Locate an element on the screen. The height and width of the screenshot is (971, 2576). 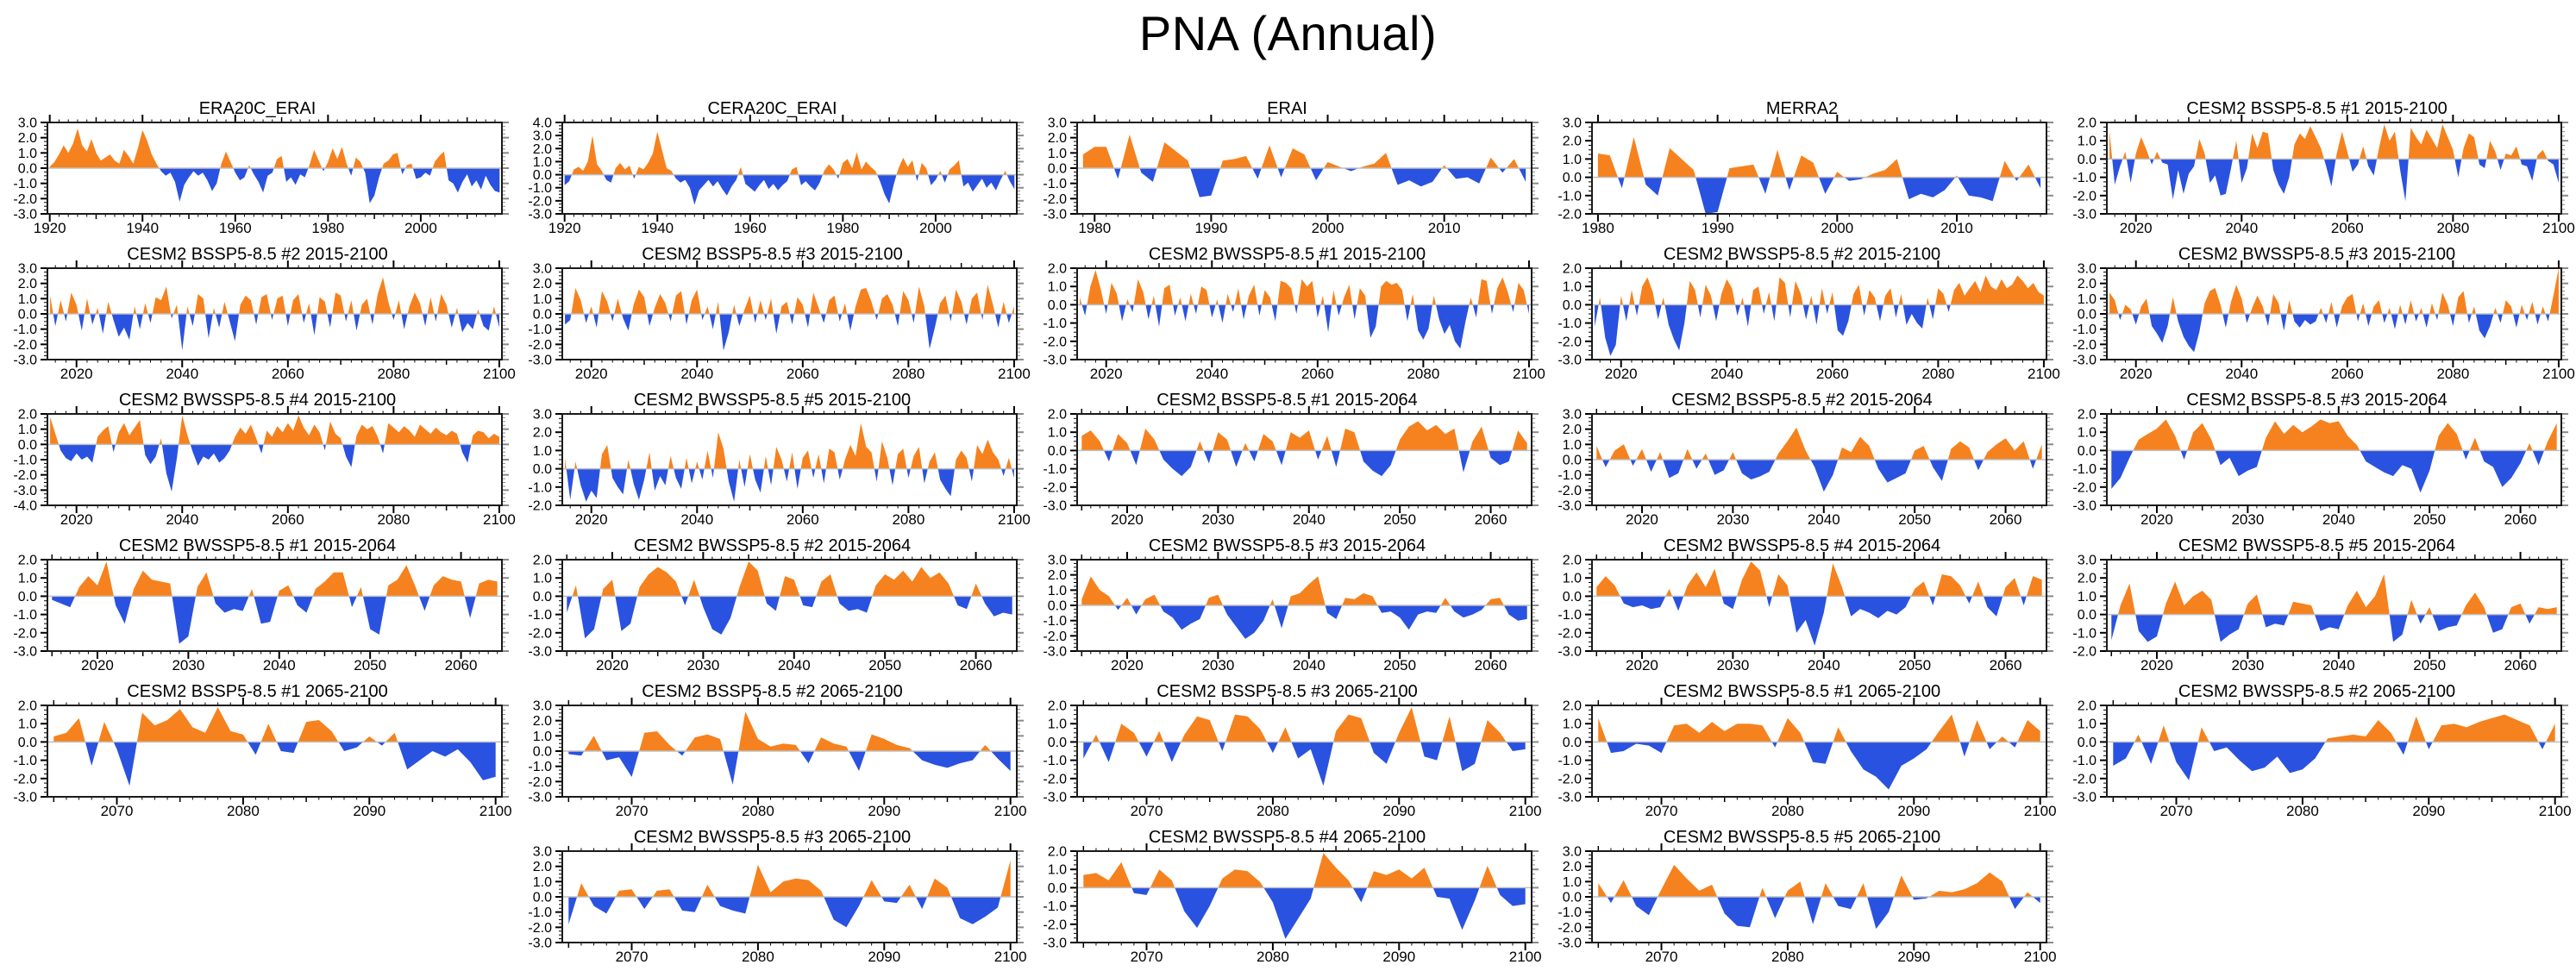
svg-text: 1920 is located at coordinates (50, 228).